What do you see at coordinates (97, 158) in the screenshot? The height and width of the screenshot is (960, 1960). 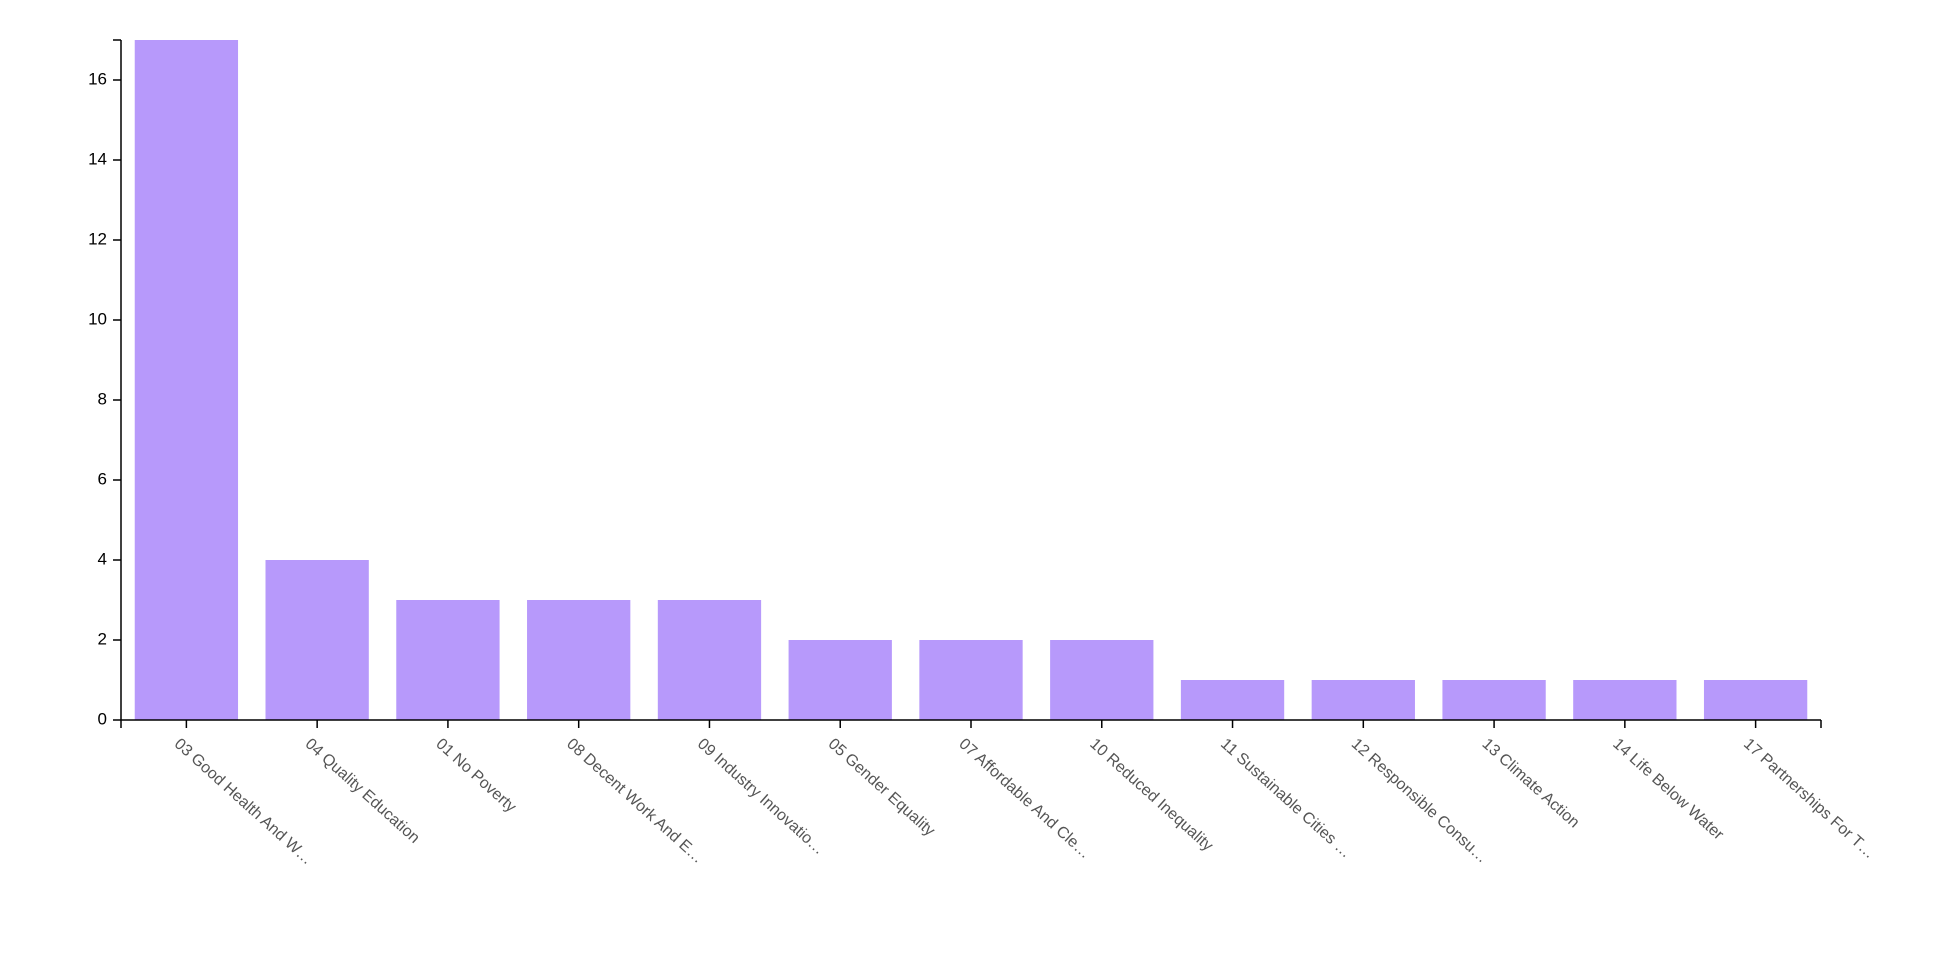 I see `y-tick-label: 14` at bounding box center [97, 158].